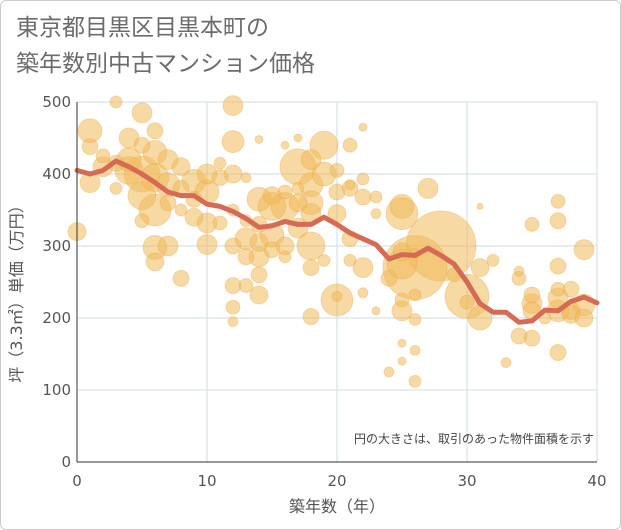 The height and width of the screenshot is (530, 621). I want to click on x-tick-label: 10, so click(206, 481).